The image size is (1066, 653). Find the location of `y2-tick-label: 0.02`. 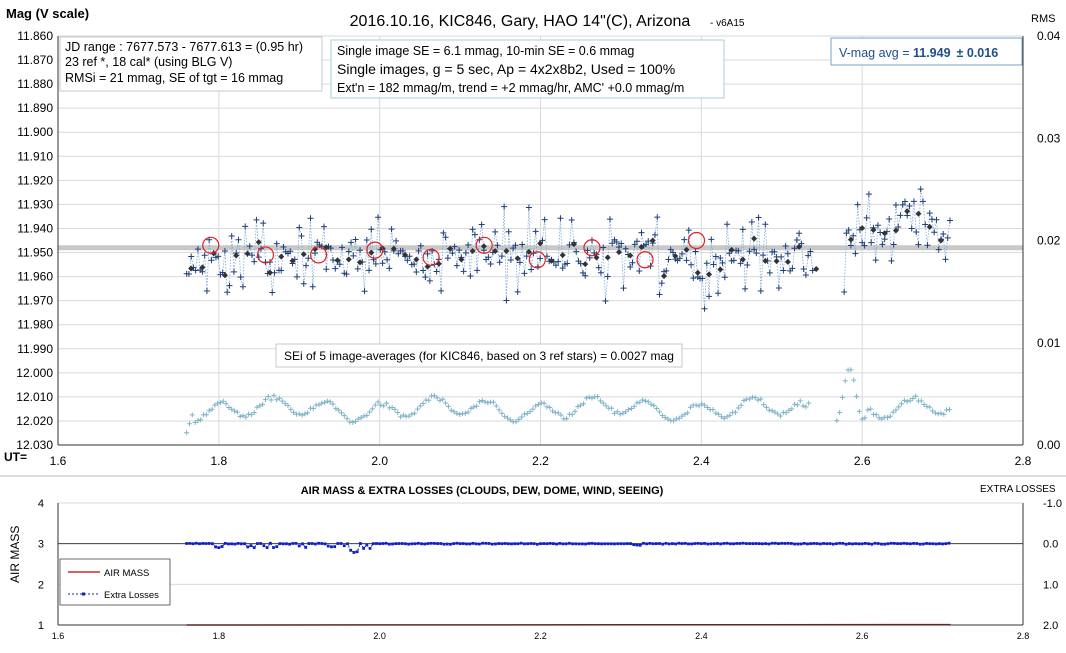

y2-tick-label: 0.02 is located at coordinates (1049, 241).